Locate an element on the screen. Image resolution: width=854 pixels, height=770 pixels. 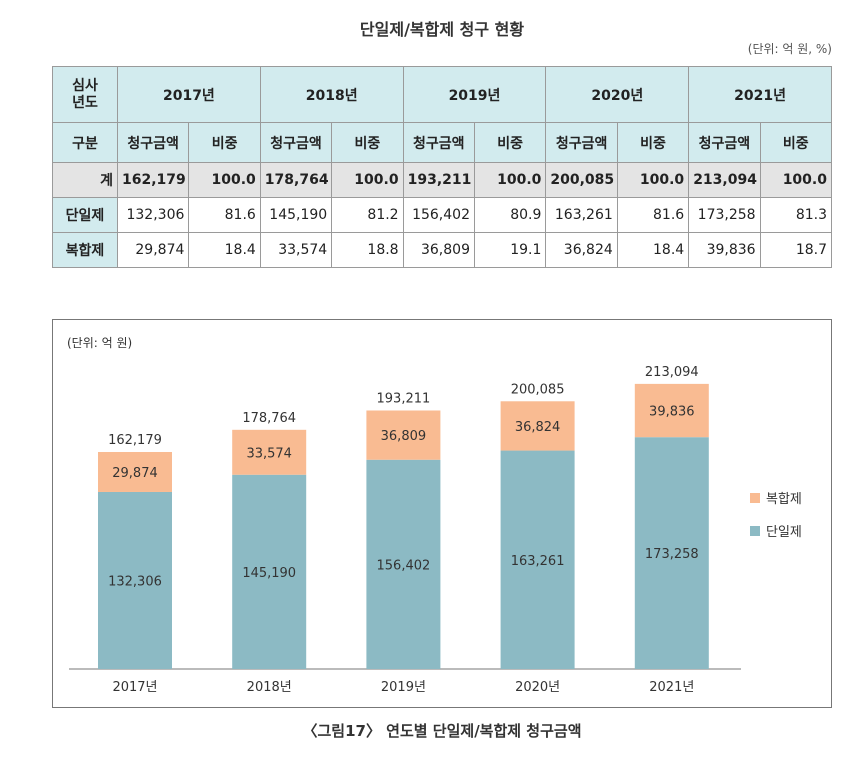
year-header: 2021년 is located at coordinates (760, 94).